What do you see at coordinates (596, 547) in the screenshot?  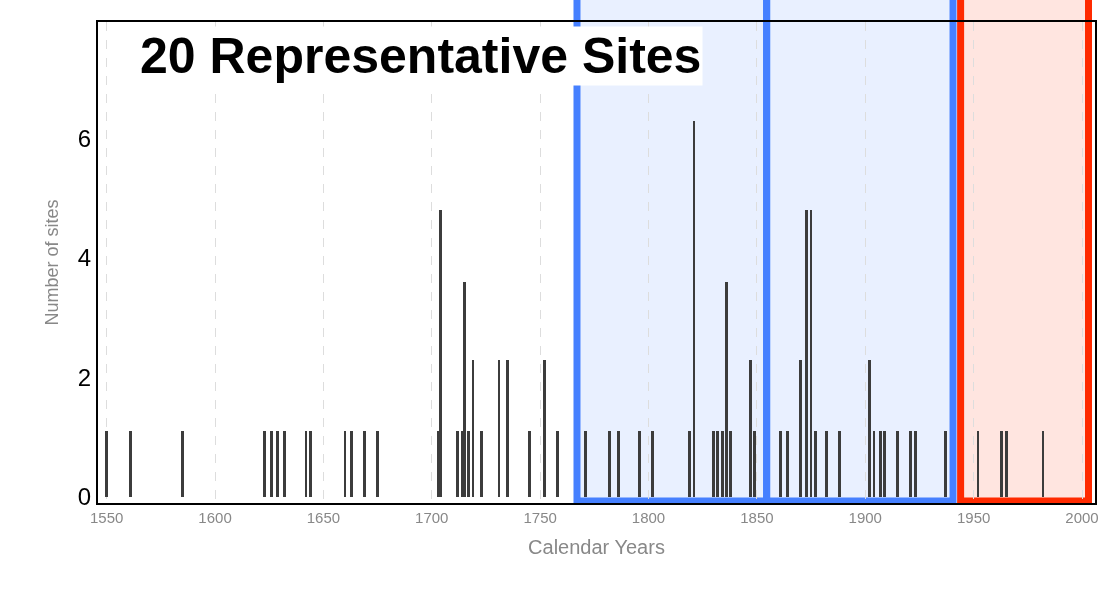 I see `x-axis-title: Calendar Years` at bounding box center [596, 547].